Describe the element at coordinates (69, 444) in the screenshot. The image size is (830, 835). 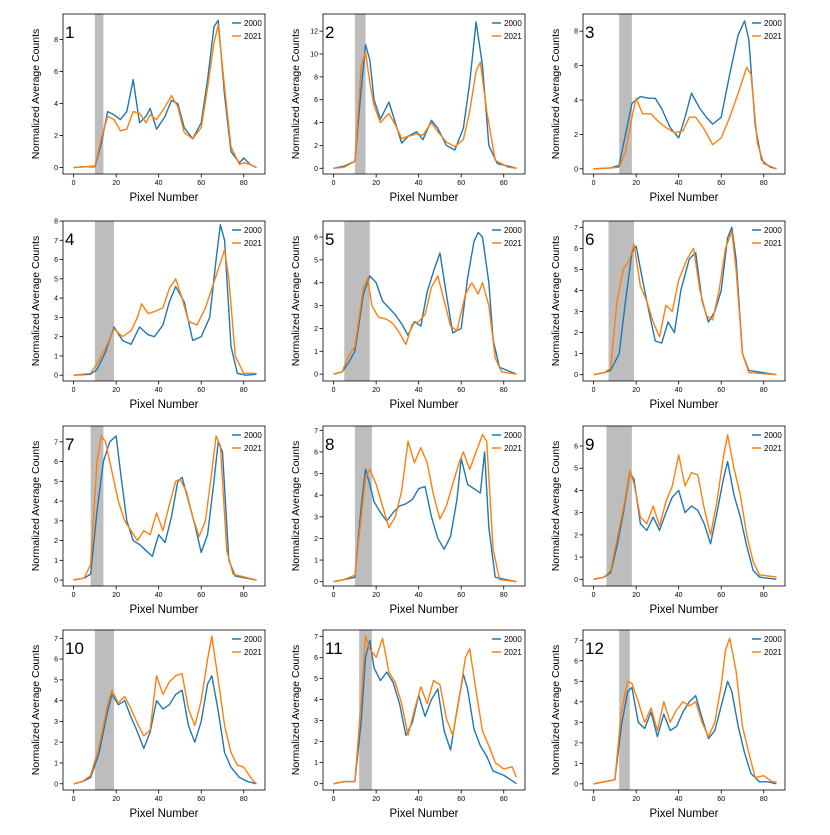
I see `panel-number: 7` at that location.